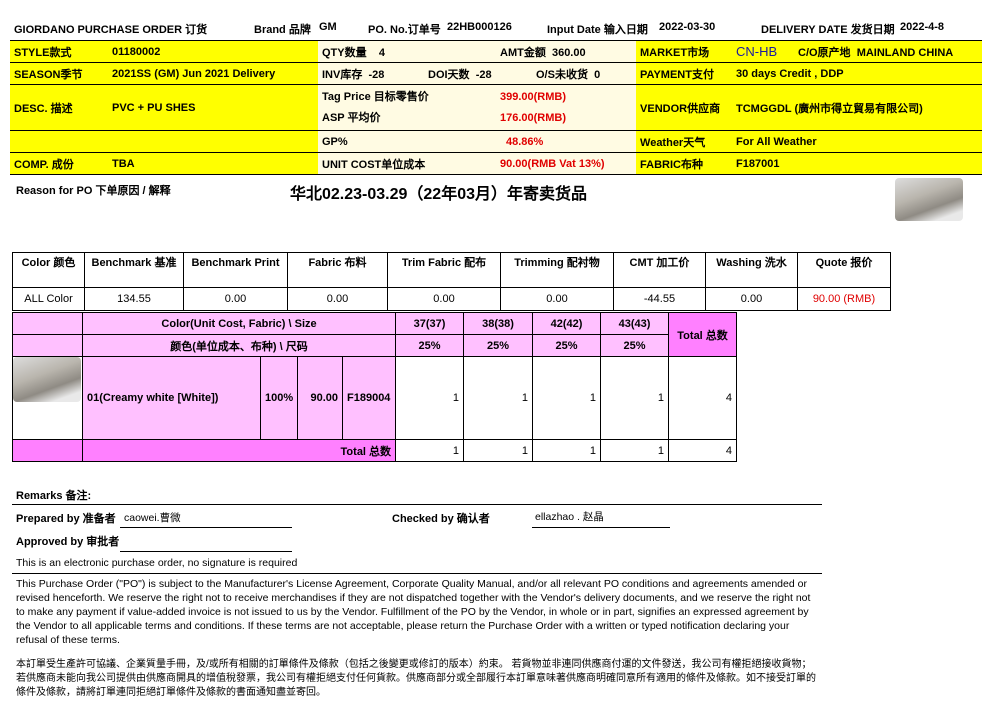 The height and width of the screenshot is (723, 990). Describe the element at coordinates (239, 345) in the screenshot. I see `size-header-cn: 颜色(单位成本、布种) \ 尺码` at that location.